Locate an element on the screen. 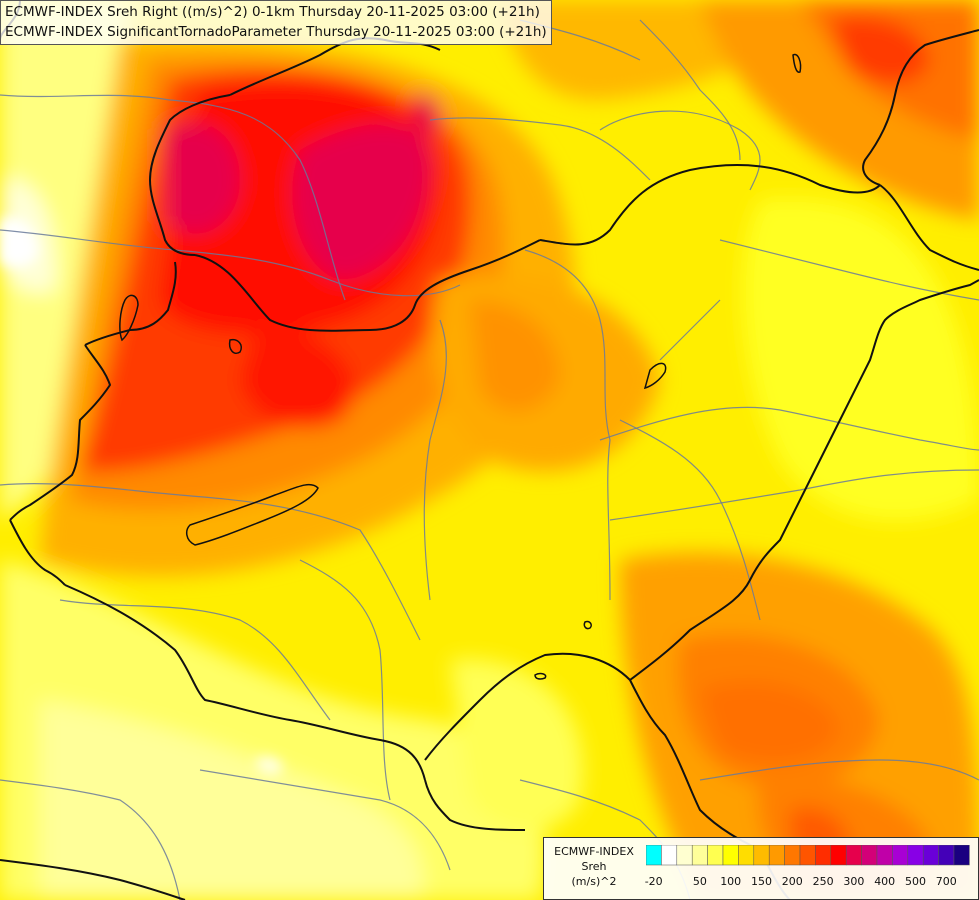 The image size is (979, 900). legend-tick-label: 400 is located at coordinates (885, 881).